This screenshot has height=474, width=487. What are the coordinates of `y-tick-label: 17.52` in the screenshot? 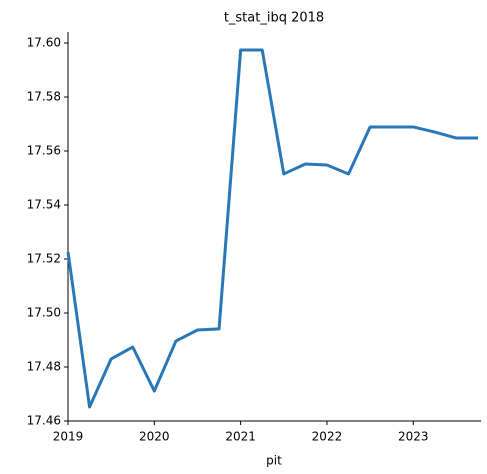 It's located at (44, 259).